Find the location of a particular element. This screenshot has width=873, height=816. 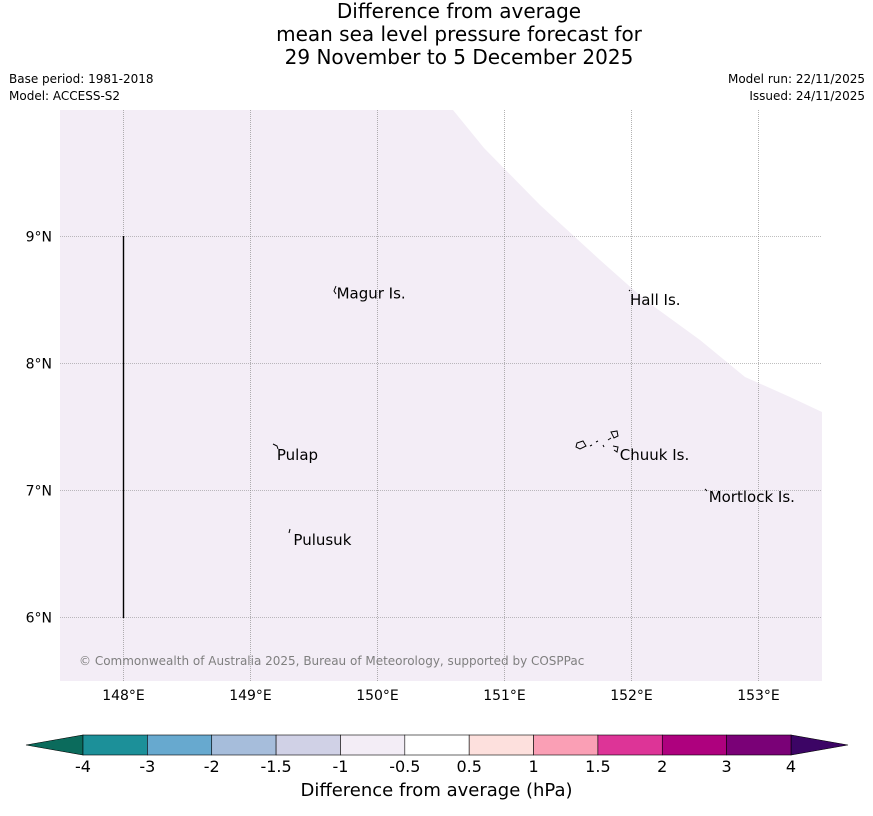

colorbar-over-arrow is located at coordinates (819, 745).